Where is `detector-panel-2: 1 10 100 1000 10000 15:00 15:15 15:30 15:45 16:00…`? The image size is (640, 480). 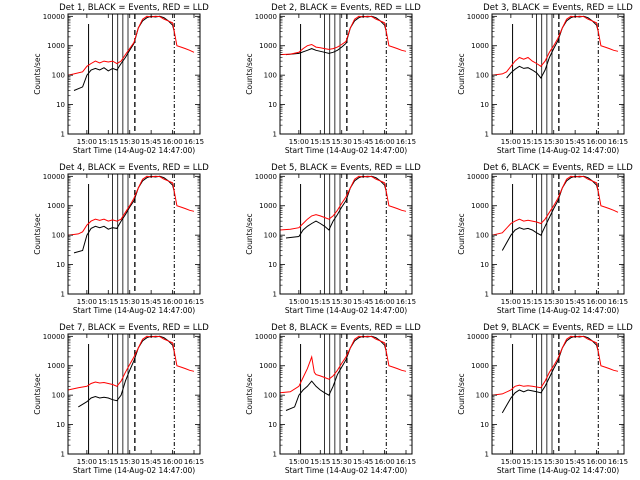 detector-panel-2: 1 10 100 1000 10000 15:00 15:15 15:30 15:45 16:00… is located at coordinates (333, 79).